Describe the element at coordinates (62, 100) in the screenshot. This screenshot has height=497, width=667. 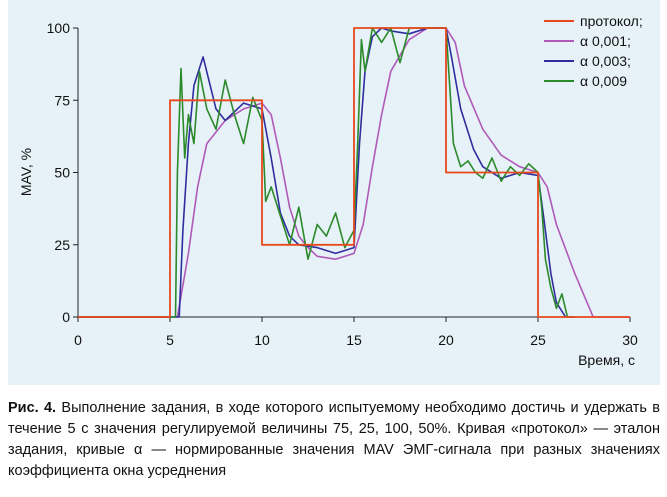
I see `y-tick-label-3: 75` at that location.